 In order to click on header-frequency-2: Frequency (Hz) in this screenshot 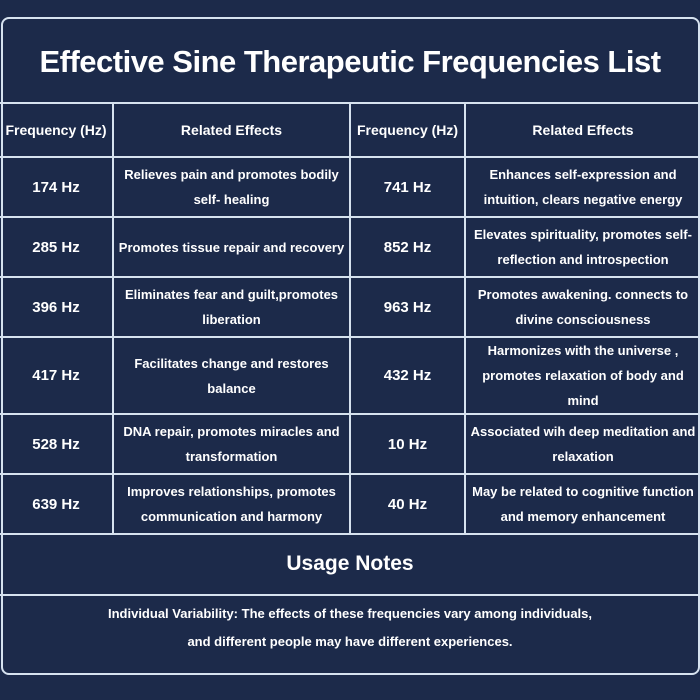, I will do `click(407, 130)`.